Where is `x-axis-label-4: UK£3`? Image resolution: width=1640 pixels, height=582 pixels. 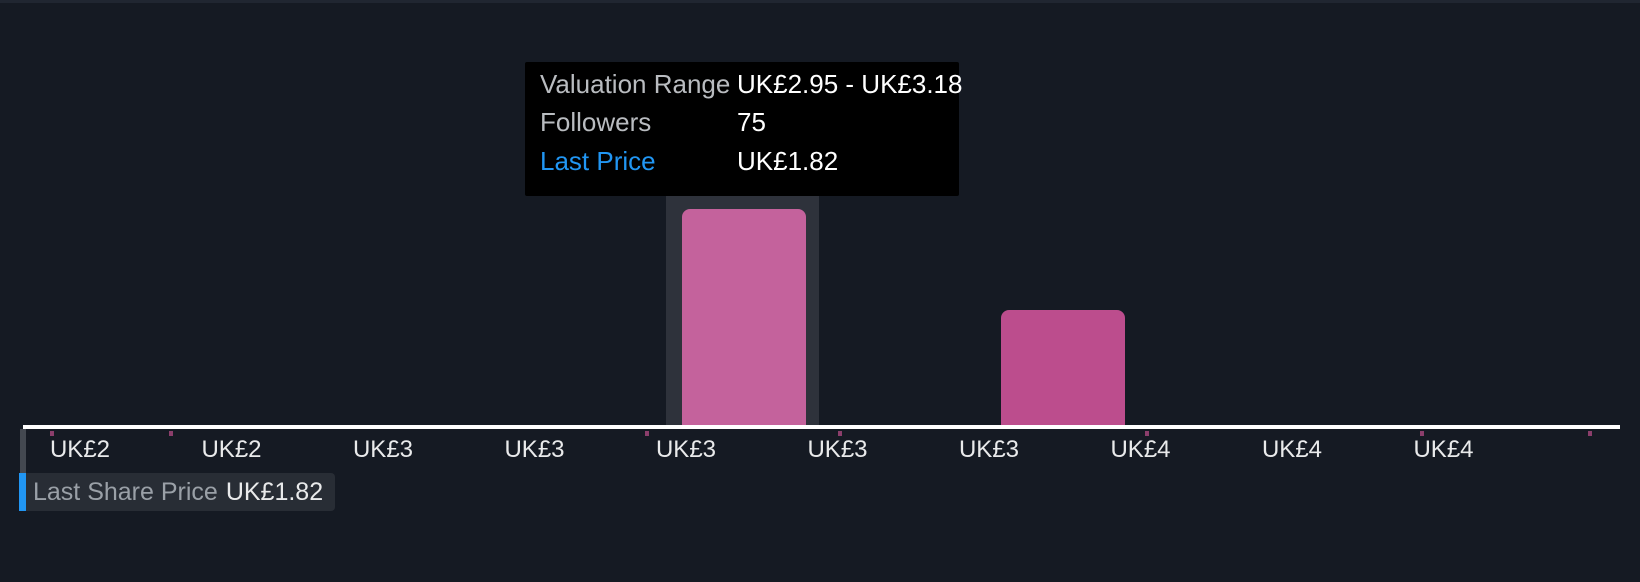 x-axis-label-4: UK£3 is located at coordinates (686, 449).